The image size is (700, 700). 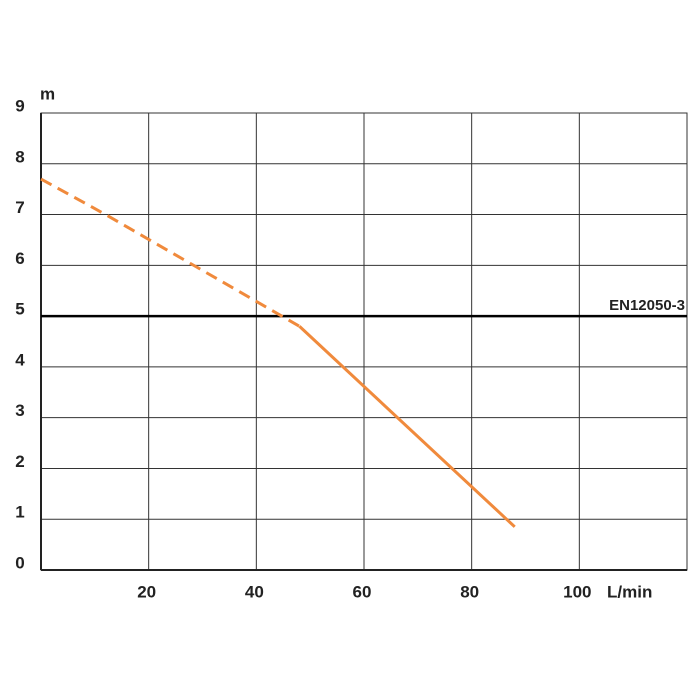 What do you see at coordinates (19, 105) in the screenshot?
I see `y-tick-label: 9` at bounding box center [19, 105].